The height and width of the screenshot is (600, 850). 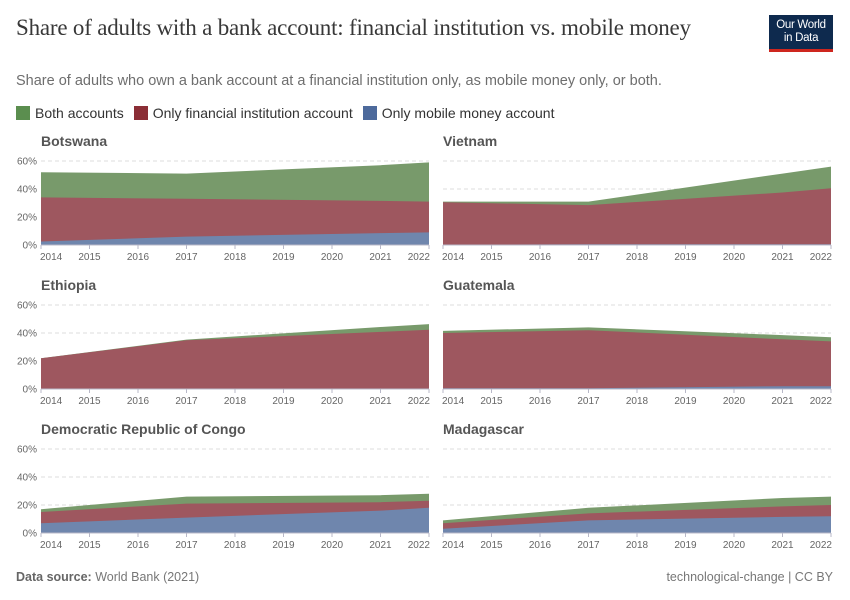 What do you see at coordinates (801, 38) in the screenshot?
I see `logo-line-2: in Data` at bounding box center [801, 38].